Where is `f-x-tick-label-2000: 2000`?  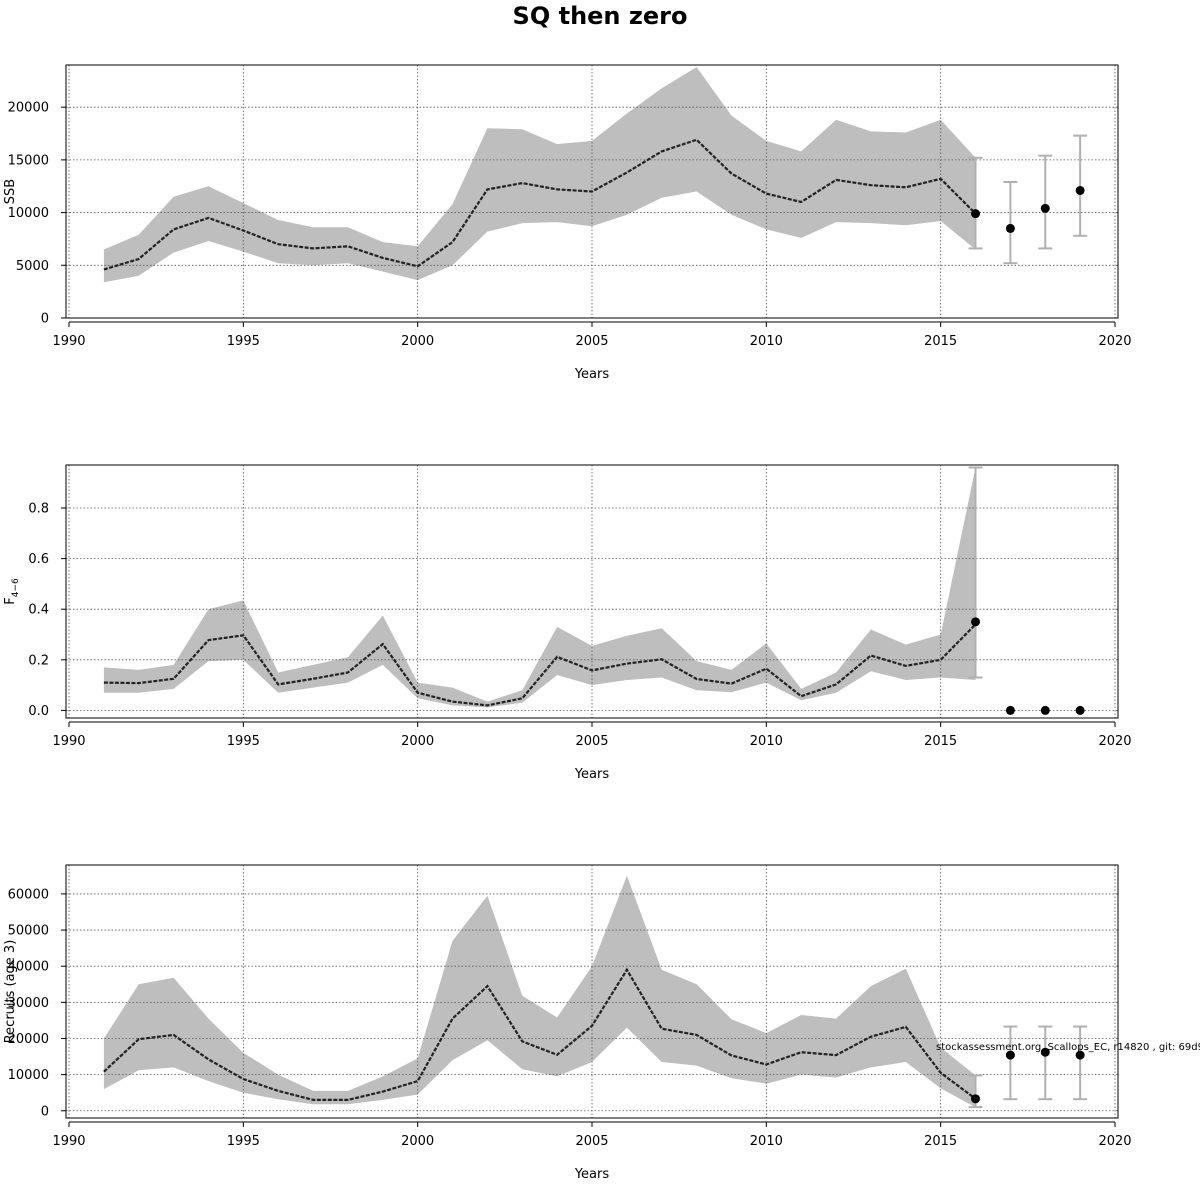
f-x-tick-label-2000: 2000 is located at coordinates (417, 741).